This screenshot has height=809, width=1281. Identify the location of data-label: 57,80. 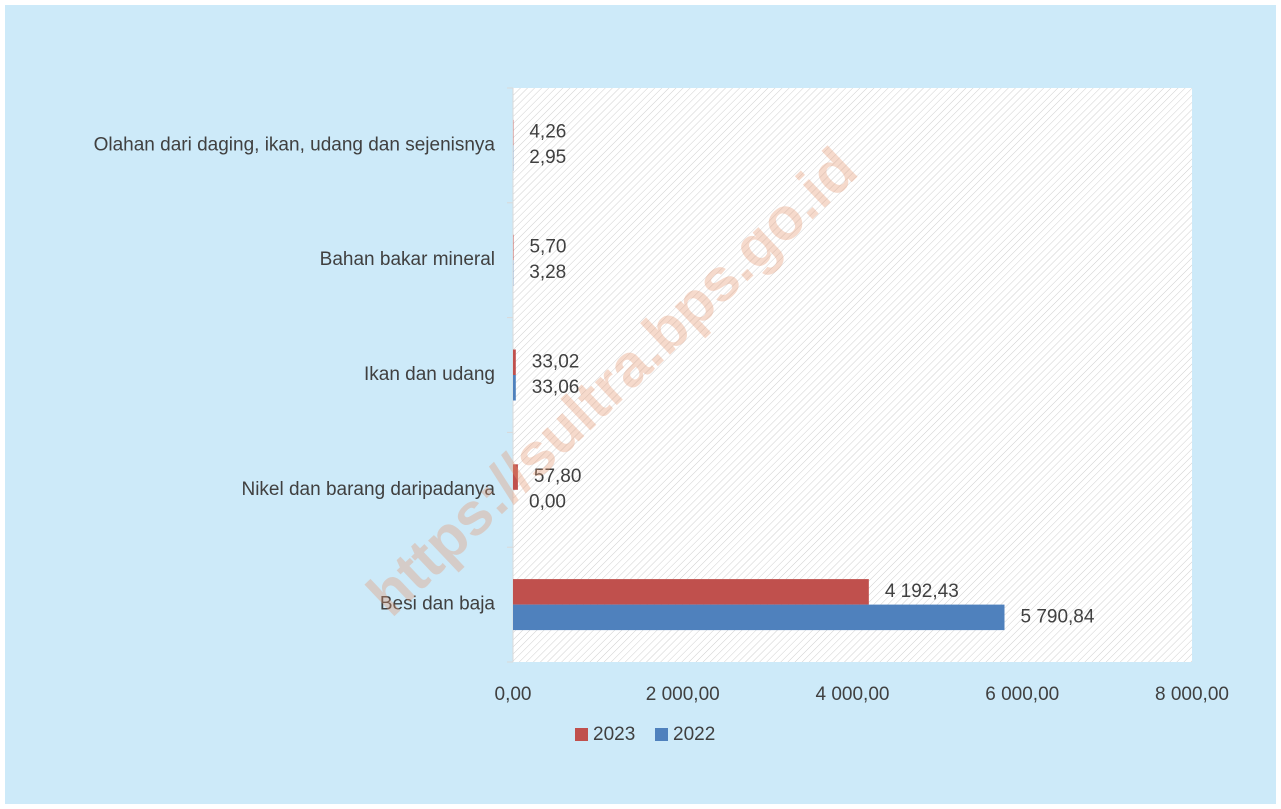
(558, 476).